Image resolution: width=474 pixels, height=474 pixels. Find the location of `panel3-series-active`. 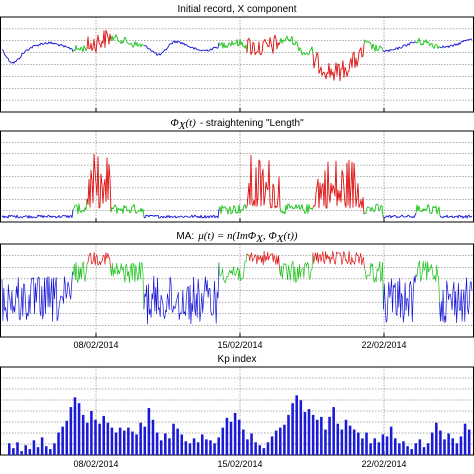

panel3-series-active is located at coordinates (338, 259).